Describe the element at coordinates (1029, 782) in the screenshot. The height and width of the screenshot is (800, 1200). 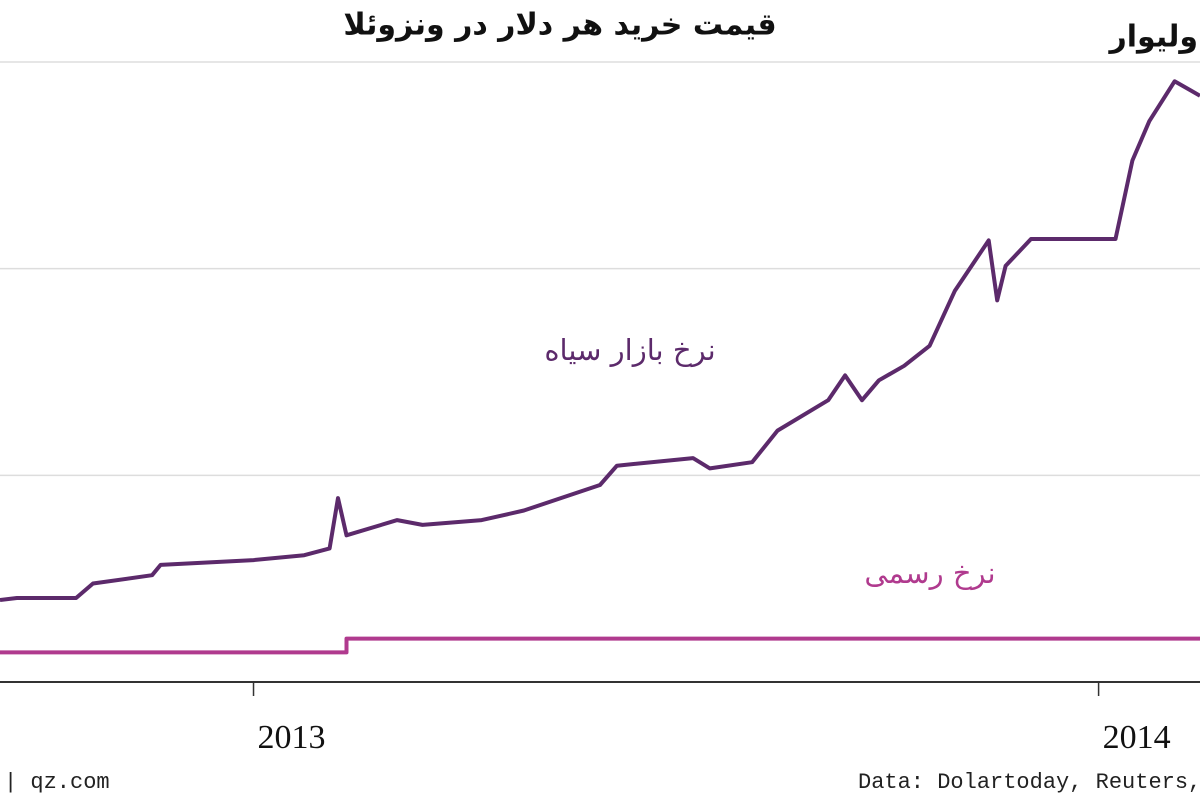
I see `source-right: Data: Dolartoday, Reuters, I` at that location.